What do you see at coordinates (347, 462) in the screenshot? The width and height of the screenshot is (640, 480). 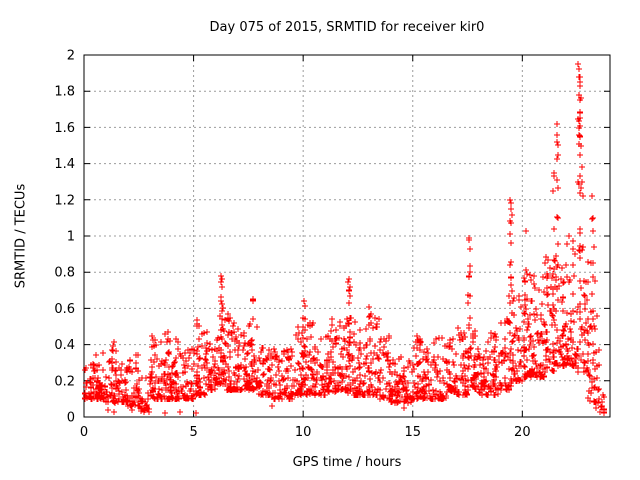 I see `x-axis-label: GPS time / hours` at bounding box center [347, 462].